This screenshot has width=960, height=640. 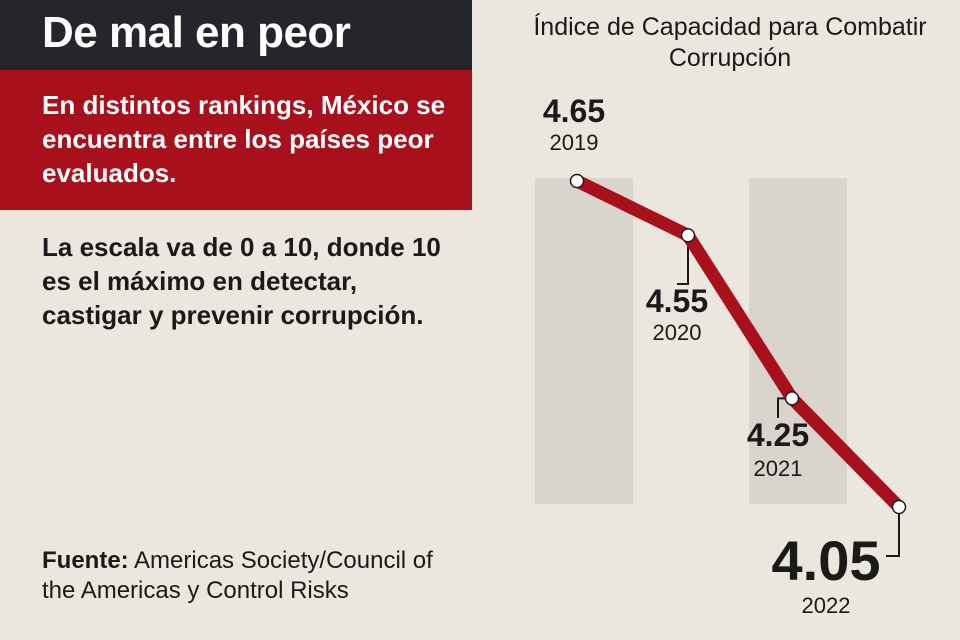 I want to click on value-label: 4.25, so click(x=778, y=435).